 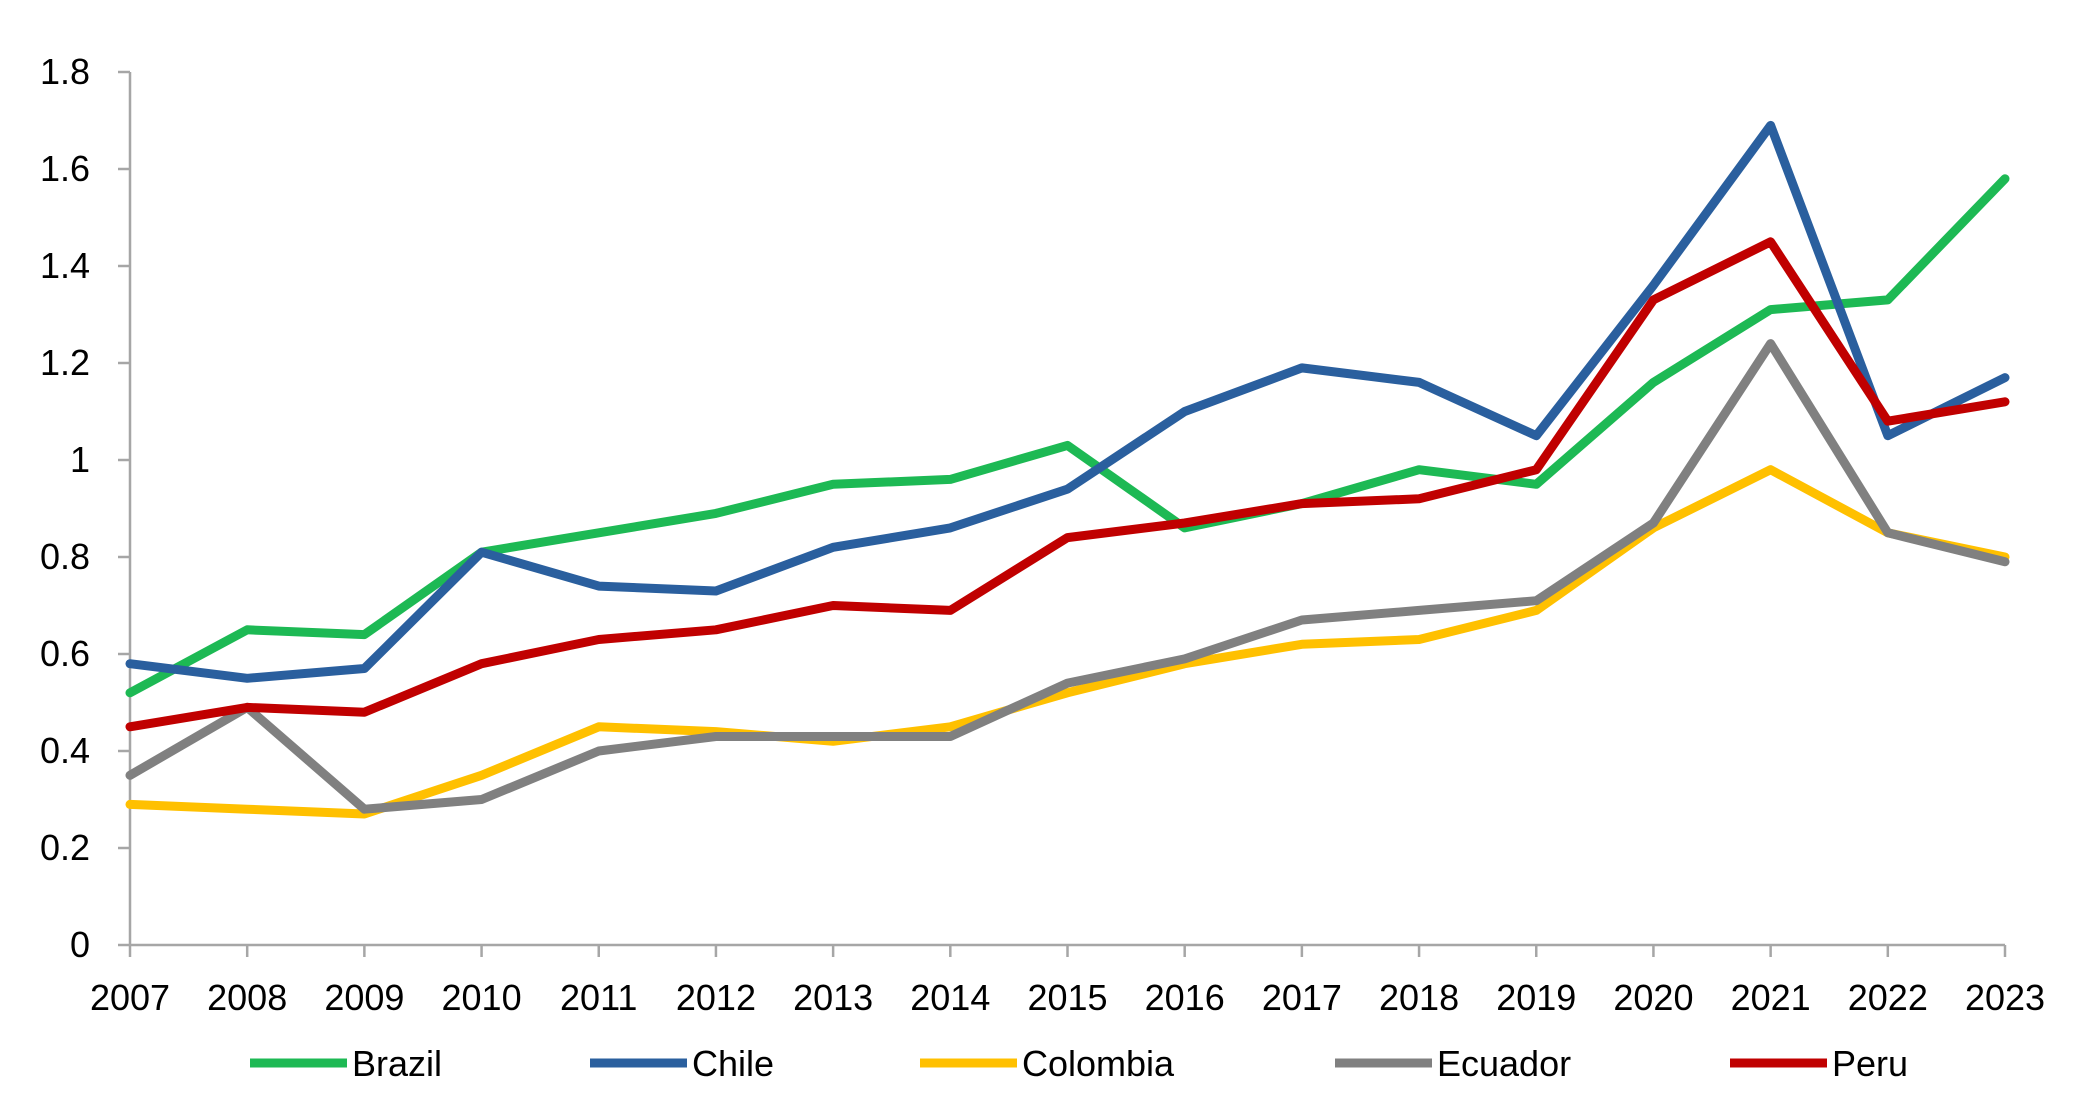 I want to click on legend-label-chile: Chile, so click(x=733, y=1063).